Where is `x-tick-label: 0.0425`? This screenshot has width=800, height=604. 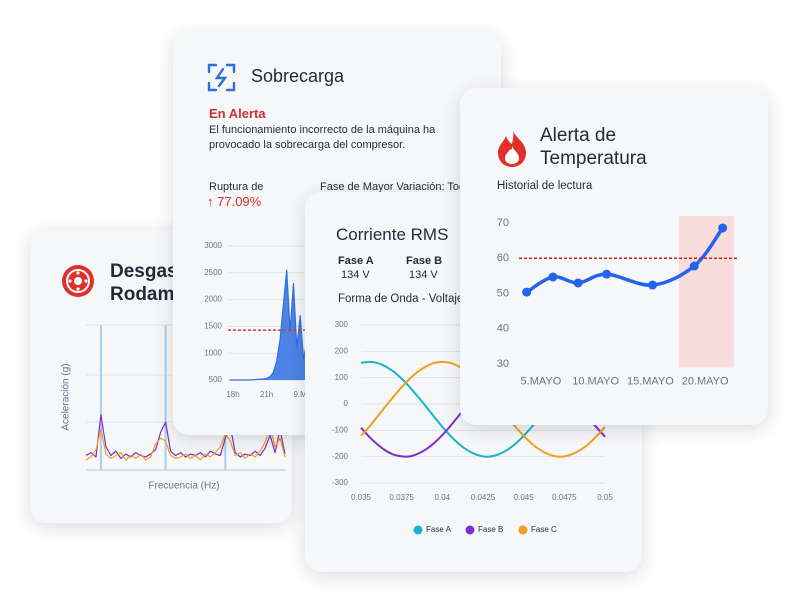 x-tick-label: 0.0425 is located at coordinates (483, 497).